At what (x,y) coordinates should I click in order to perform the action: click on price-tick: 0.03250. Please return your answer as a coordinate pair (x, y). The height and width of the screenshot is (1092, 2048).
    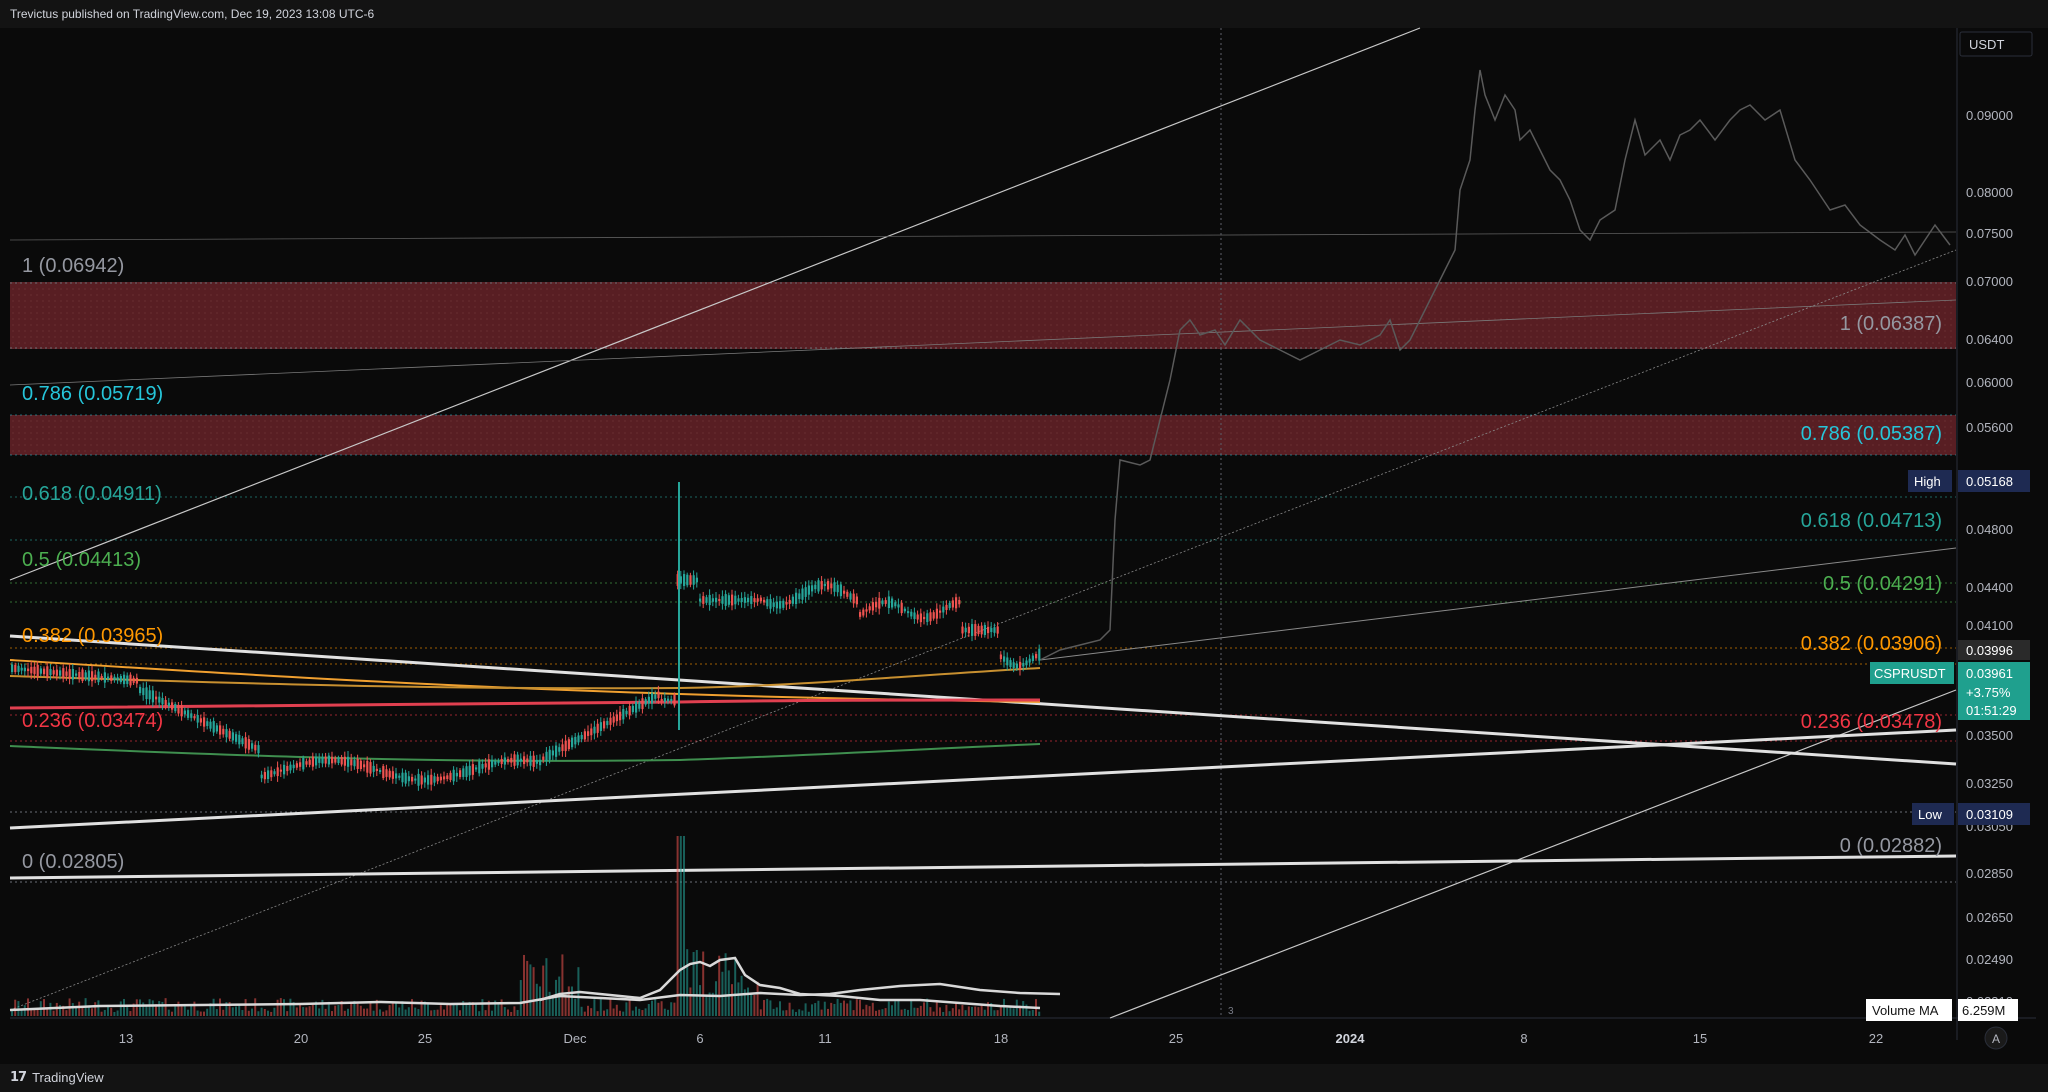
    Looking at the image, I should click on (1989, 783).